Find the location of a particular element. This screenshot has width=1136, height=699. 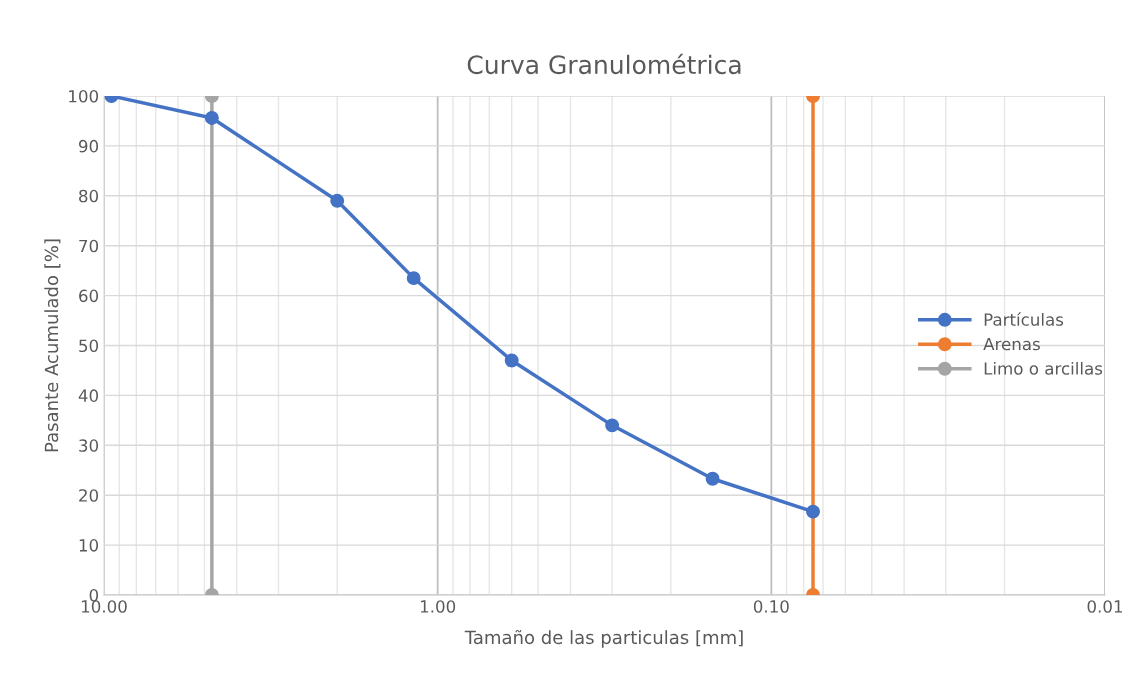

y-tick-label: 30 is located at coordinates (89, 445).